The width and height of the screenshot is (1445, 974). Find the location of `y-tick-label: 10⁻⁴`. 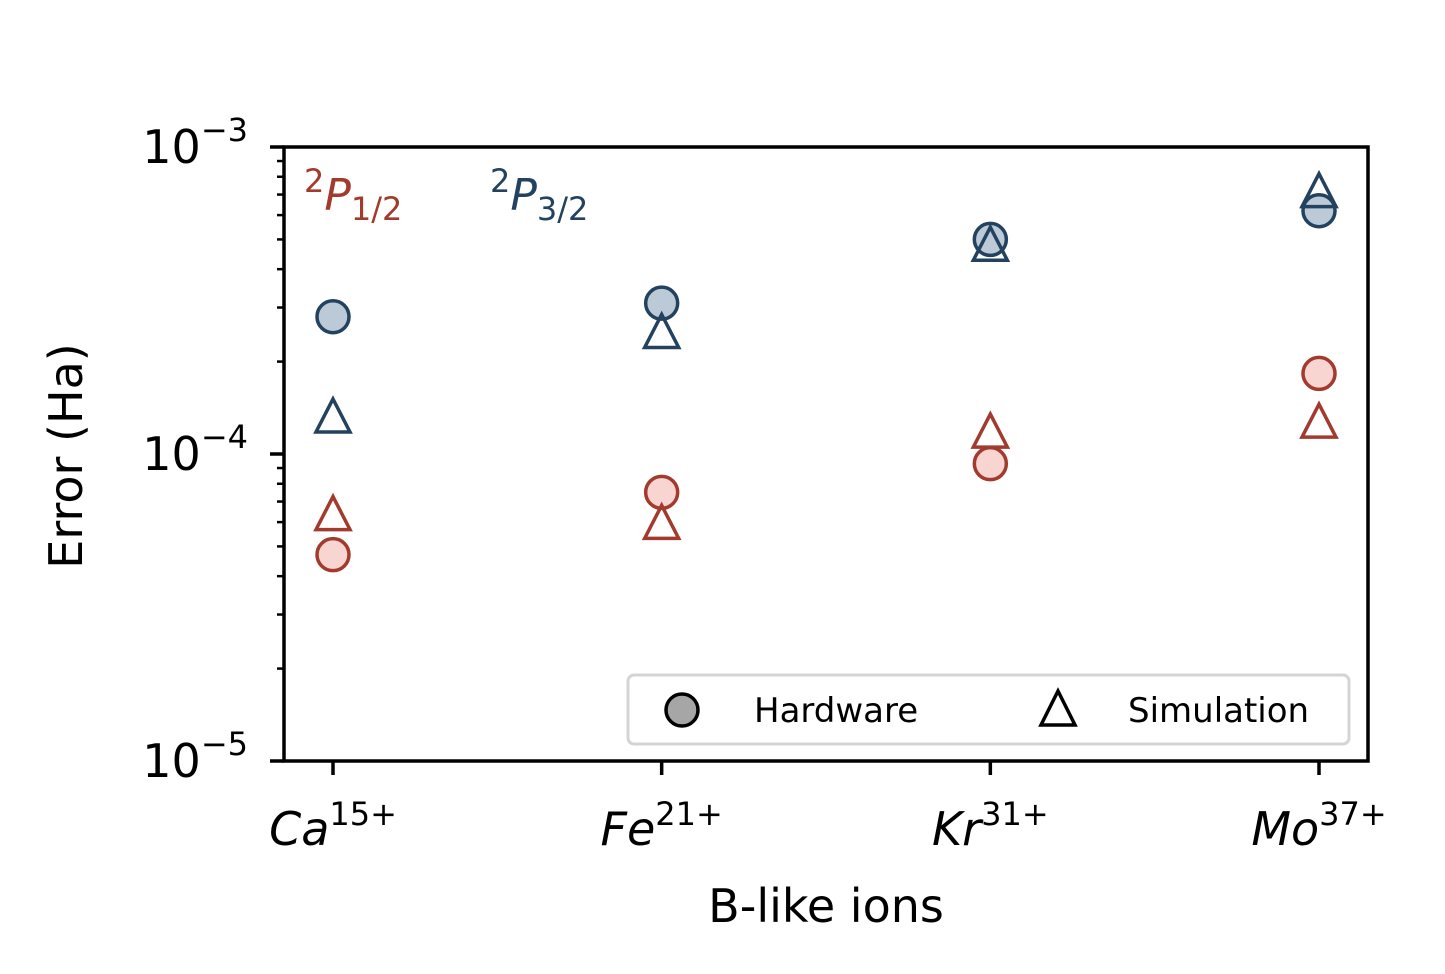

y-tick-label: 10⁻⁴ is located at coordinates (195, 449).